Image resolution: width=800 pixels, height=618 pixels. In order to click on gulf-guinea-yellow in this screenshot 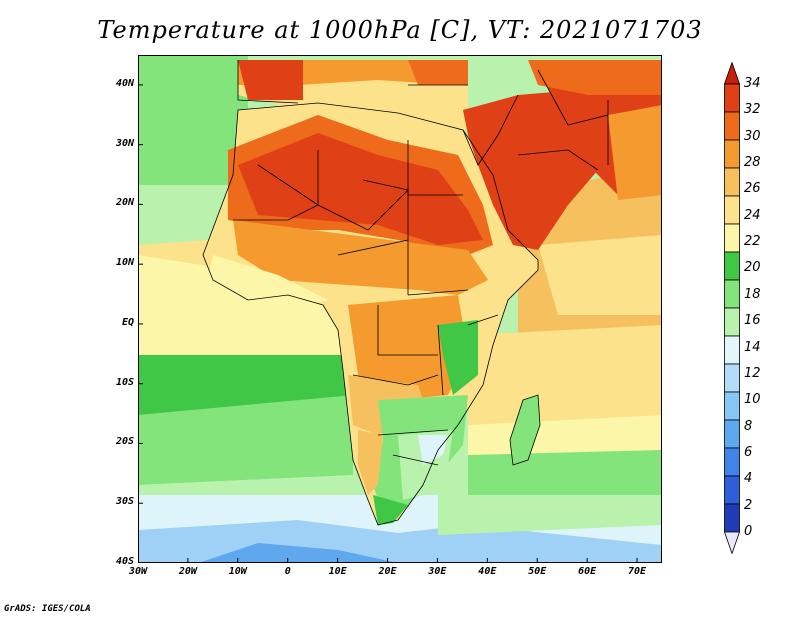, I will do `click(245, 305)`.